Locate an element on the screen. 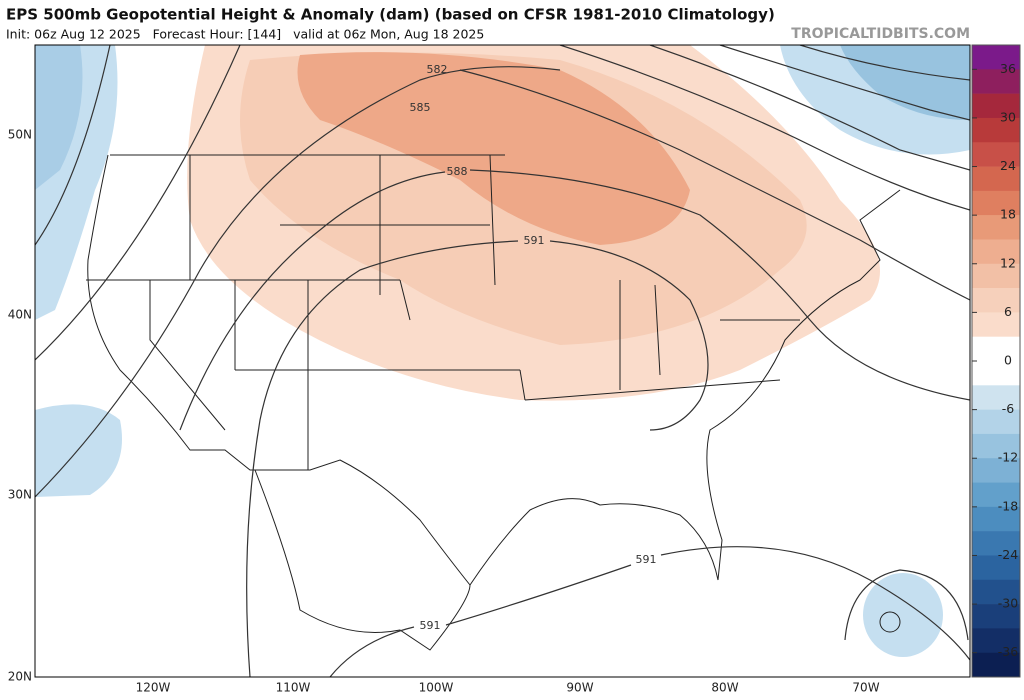 Image resolution: width=1024 pixels, height=700 pixels. colorbar-tick-label: -24 is located at coordinates (1008, 554).